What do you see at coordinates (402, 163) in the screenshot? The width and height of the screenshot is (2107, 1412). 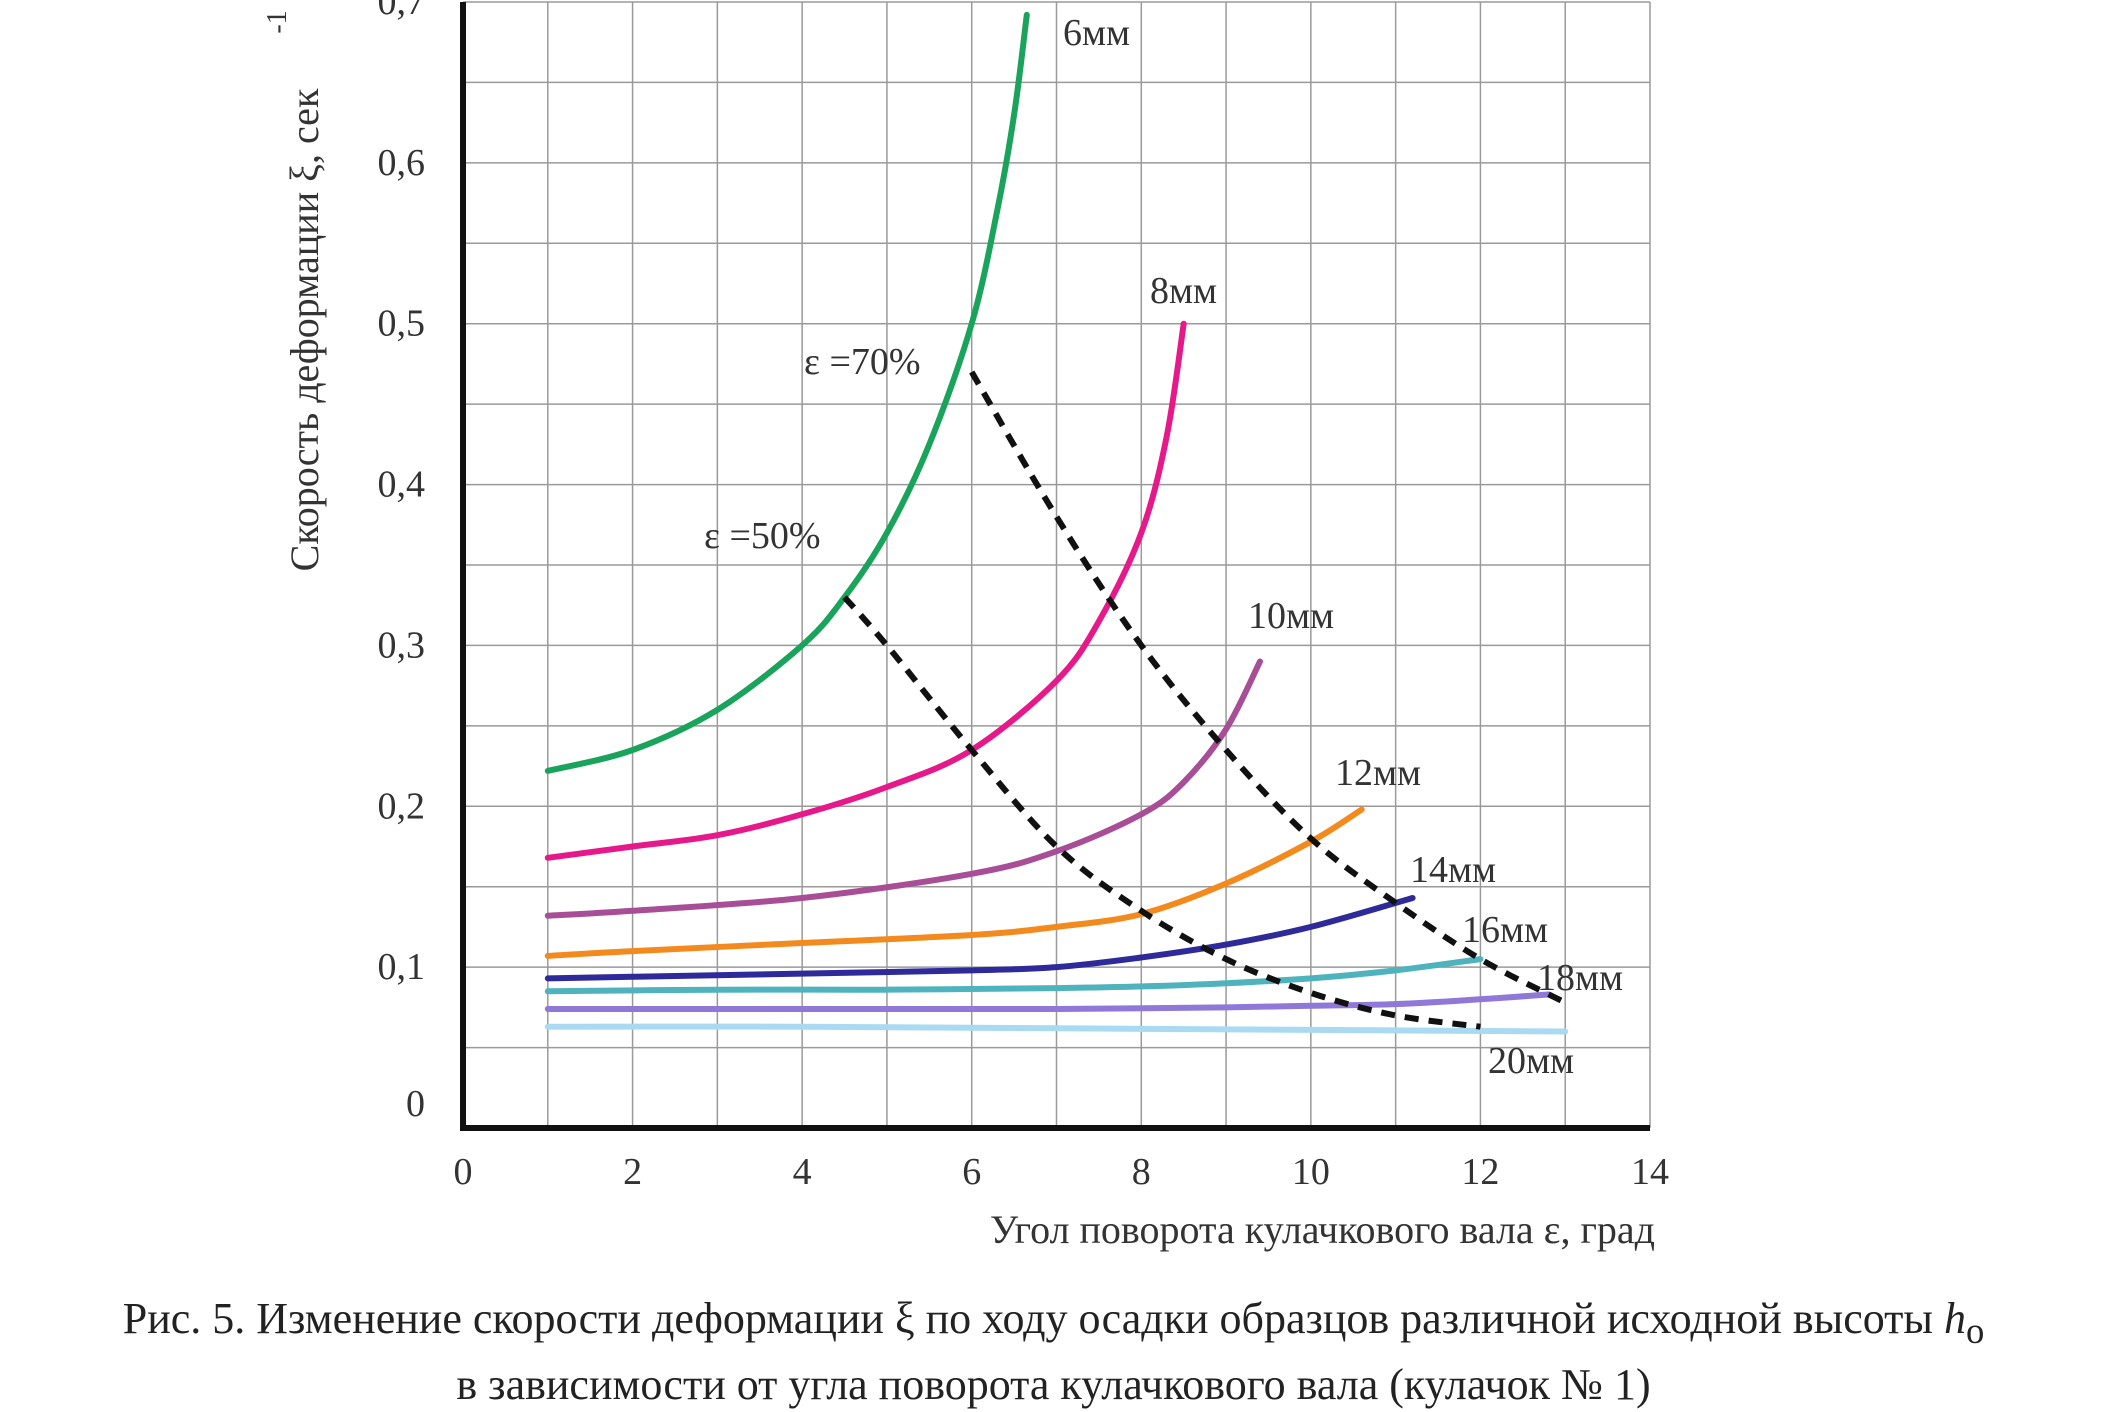 I see `y-tick-label: 0,6` at bounding box center [402, 163].